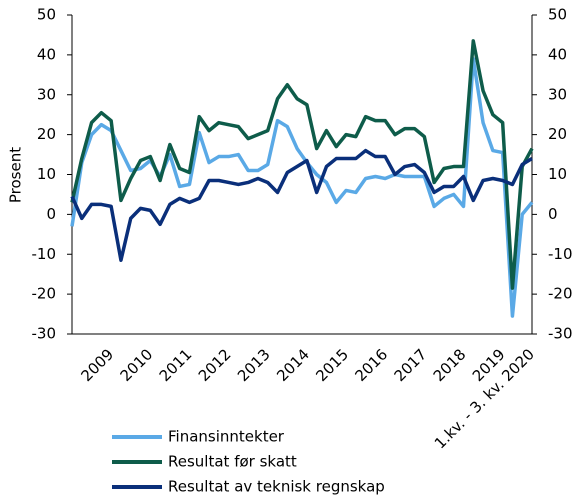 The width and height of the screenshot is (581, 500). I want to click on x-tick-label: 2013, so click(254, 365).